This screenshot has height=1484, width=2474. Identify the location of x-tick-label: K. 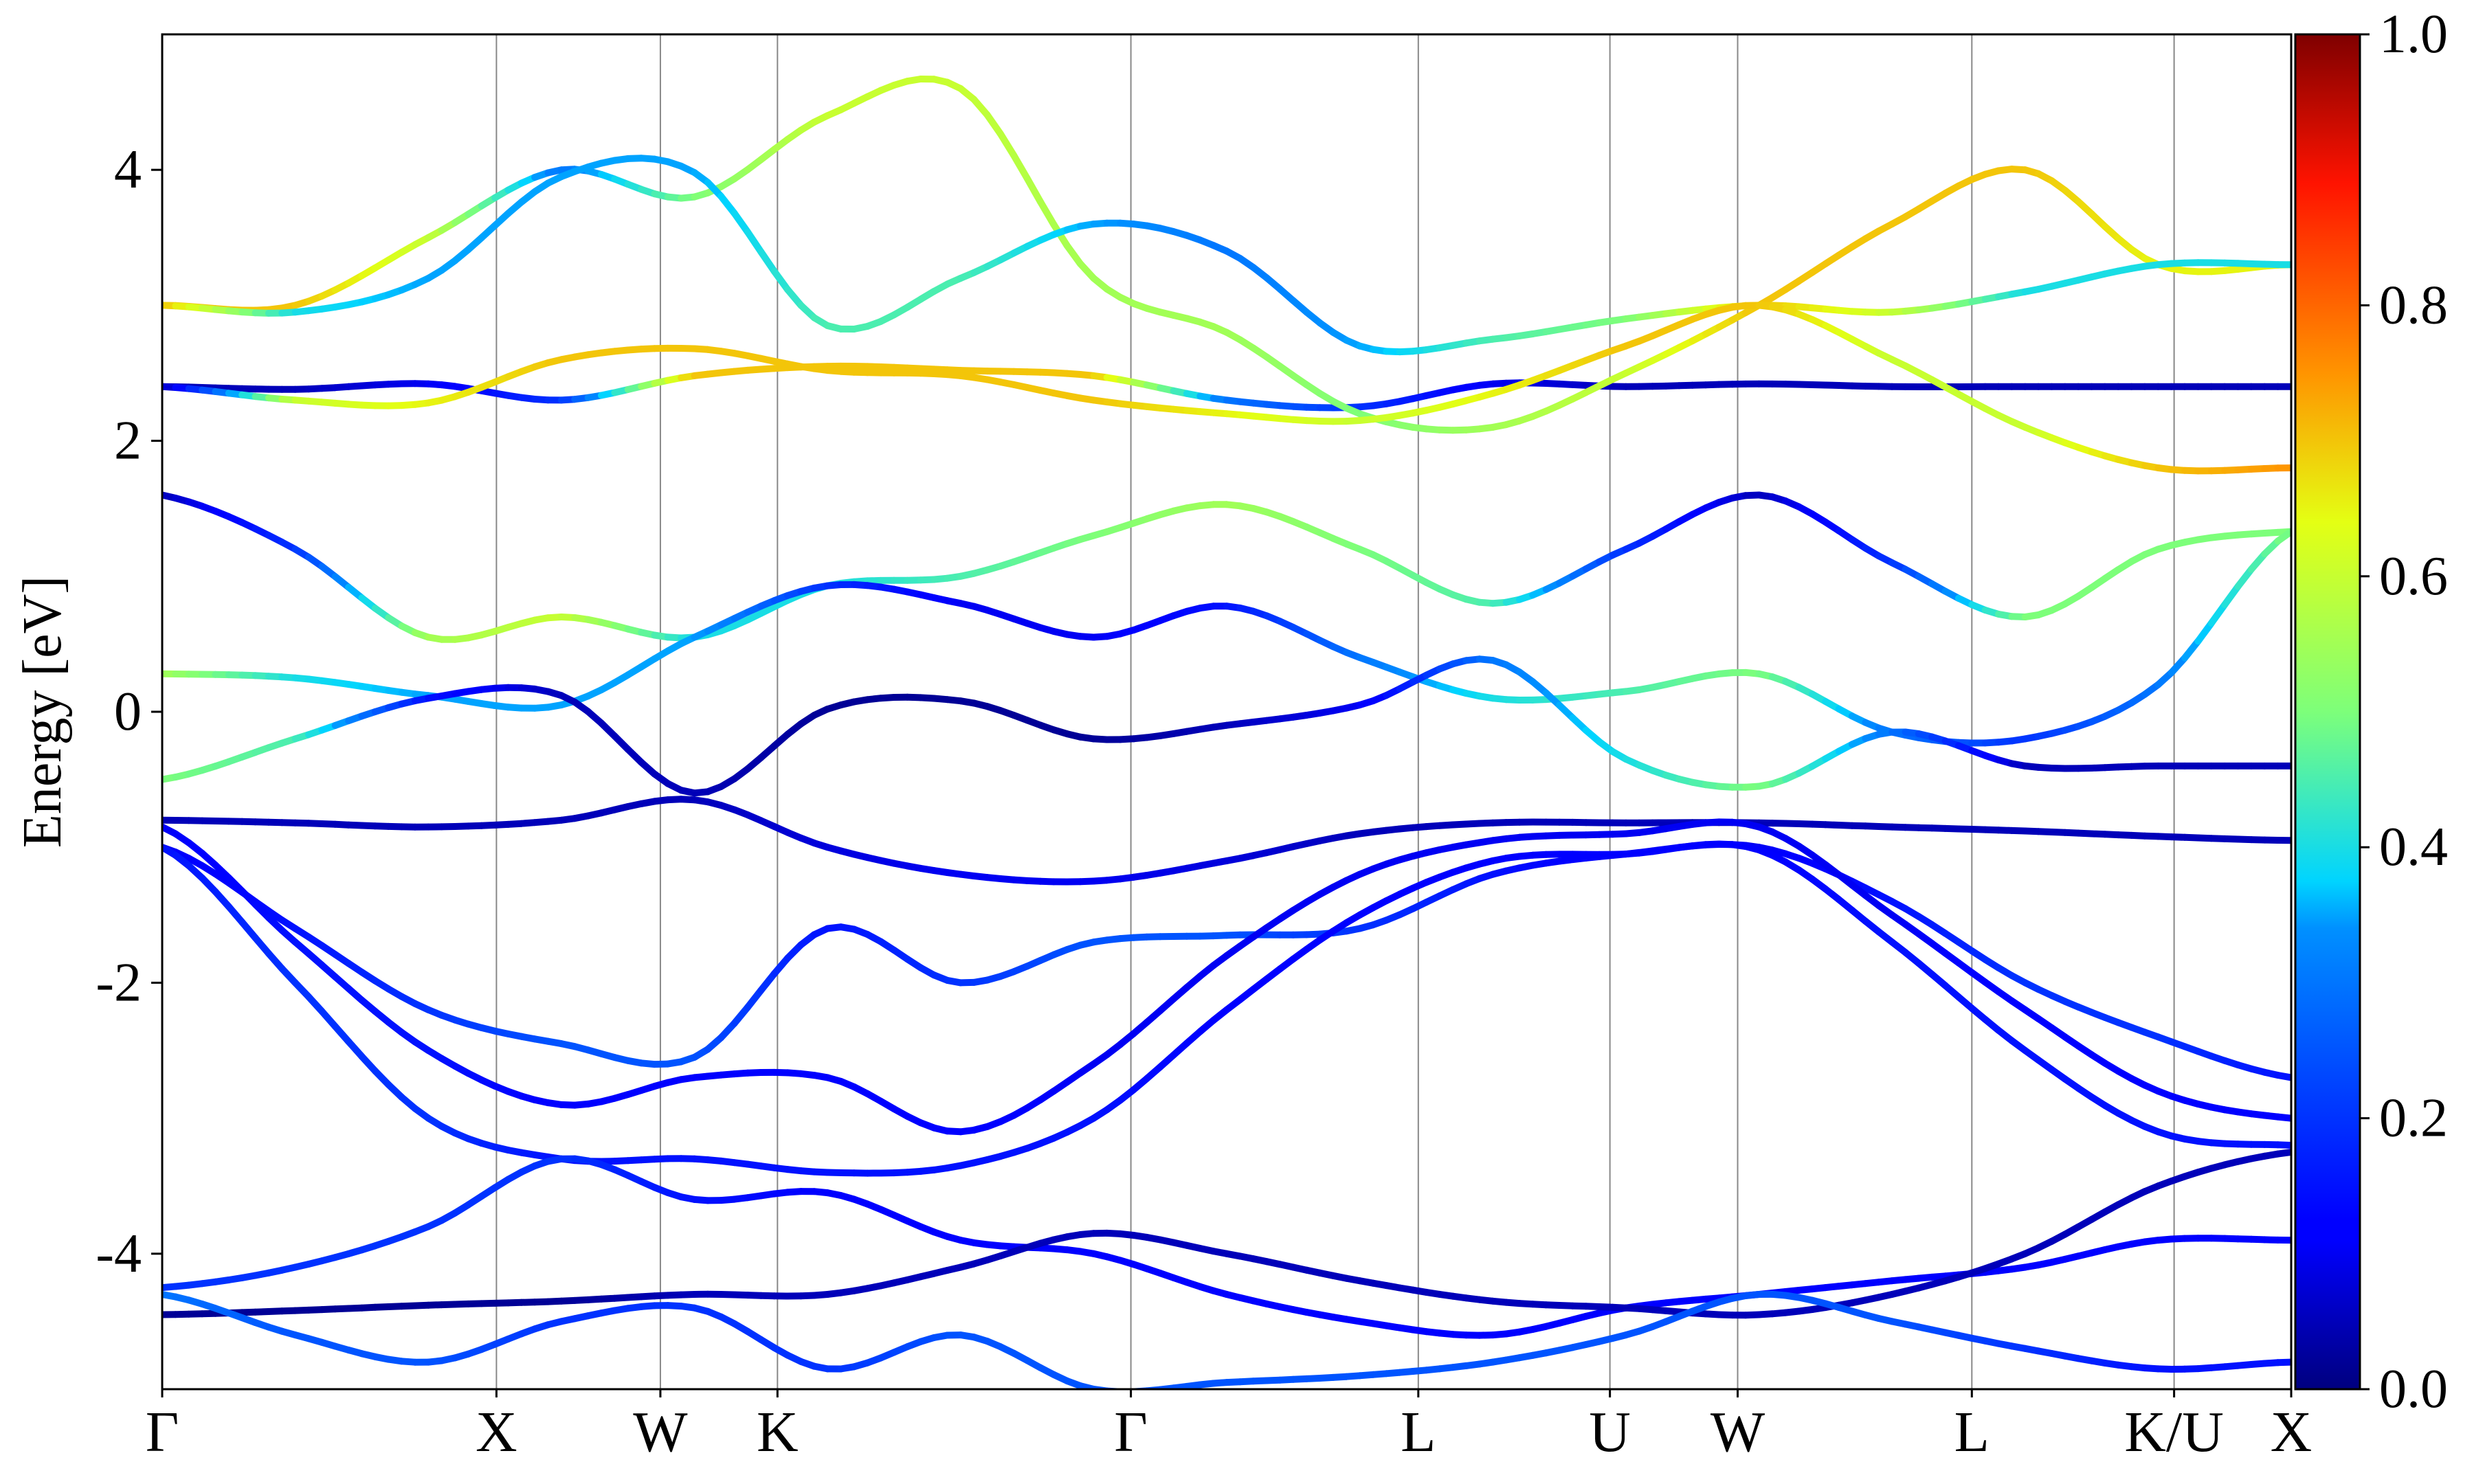
(778, 1432).